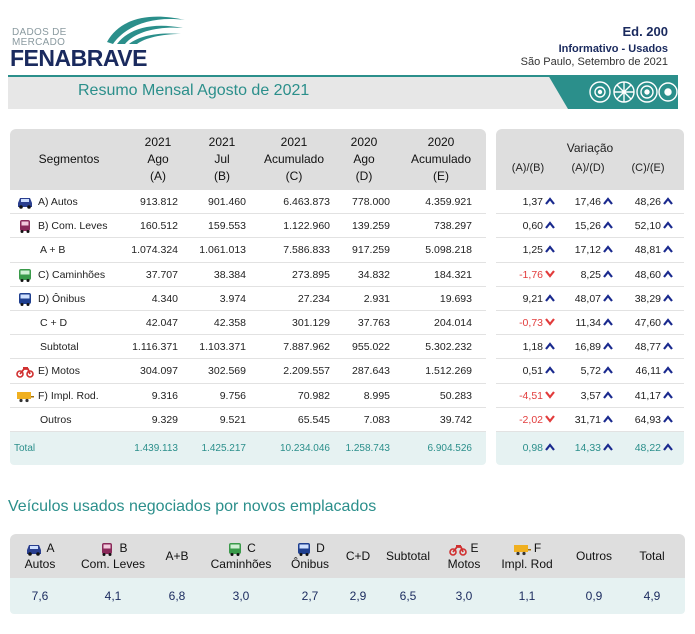 Image resolution: width=695 pixels, height=634 pixels. I want to click on motorcycle-icon, so click(25, 371).